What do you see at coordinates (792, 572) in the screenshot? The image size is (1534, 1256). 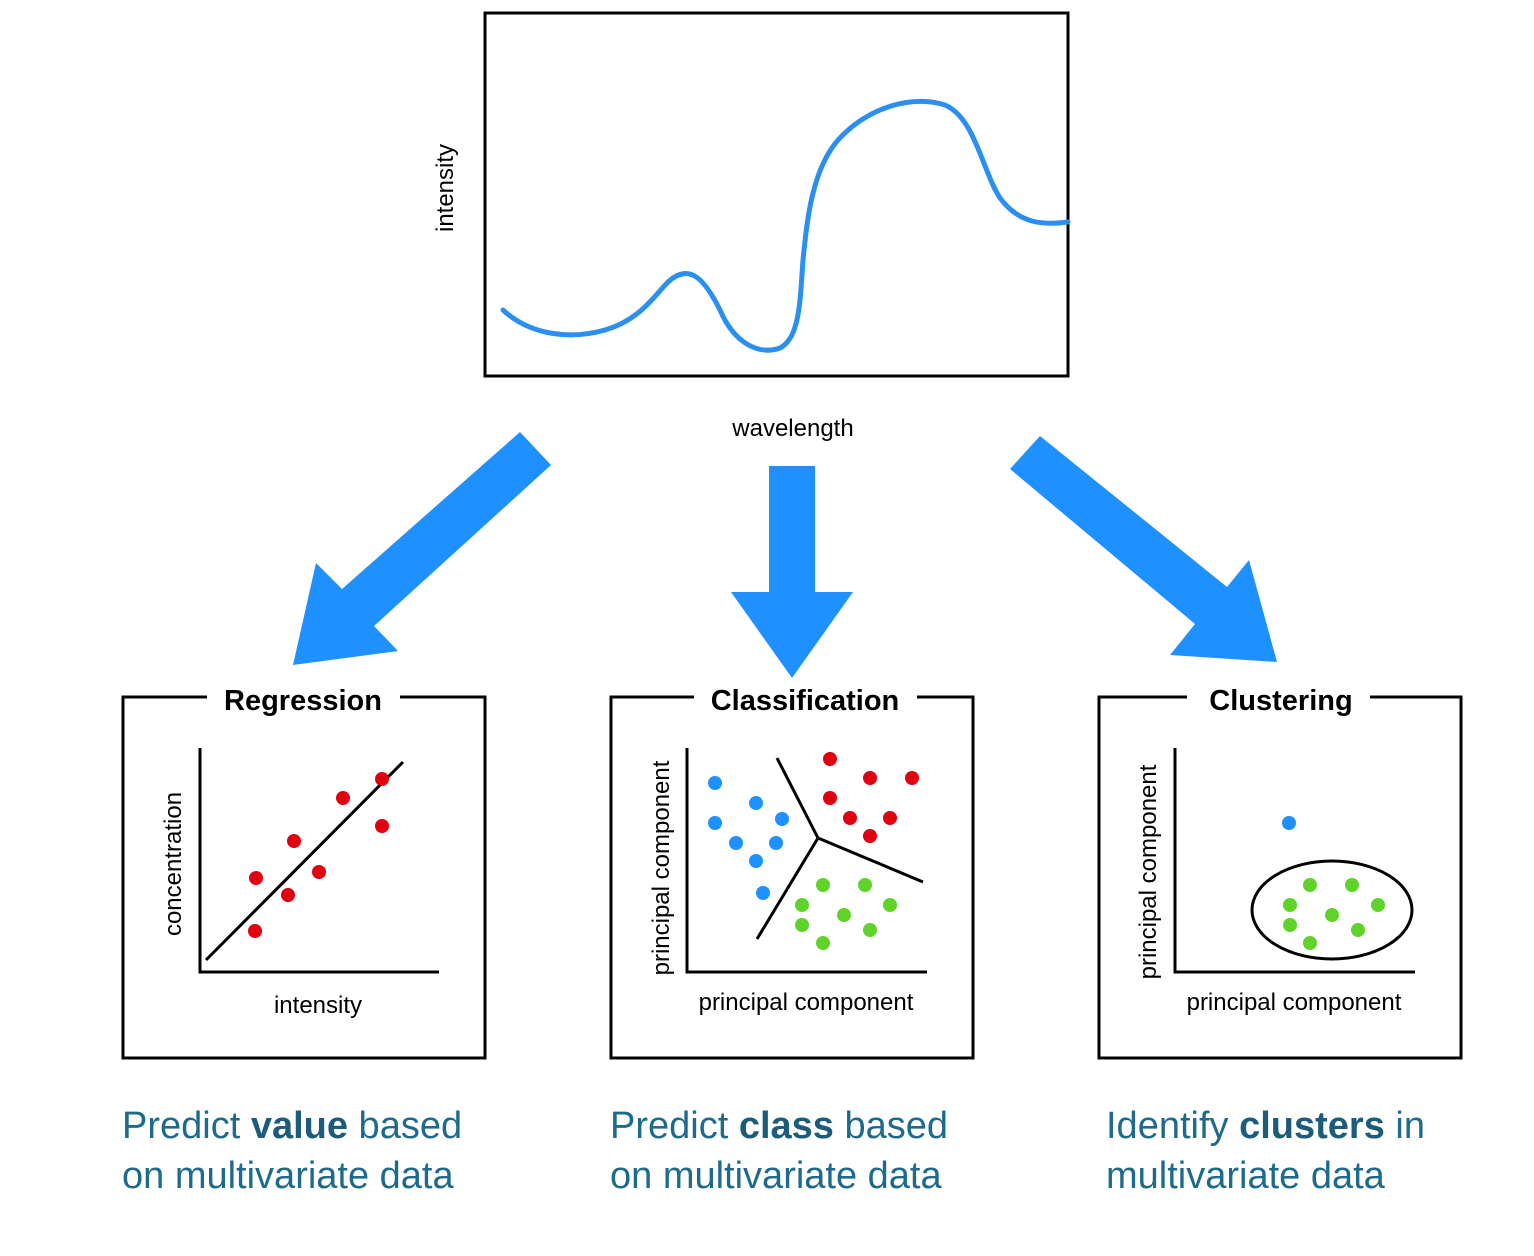 I see `center-arrow` at bounding box center [792, 572].